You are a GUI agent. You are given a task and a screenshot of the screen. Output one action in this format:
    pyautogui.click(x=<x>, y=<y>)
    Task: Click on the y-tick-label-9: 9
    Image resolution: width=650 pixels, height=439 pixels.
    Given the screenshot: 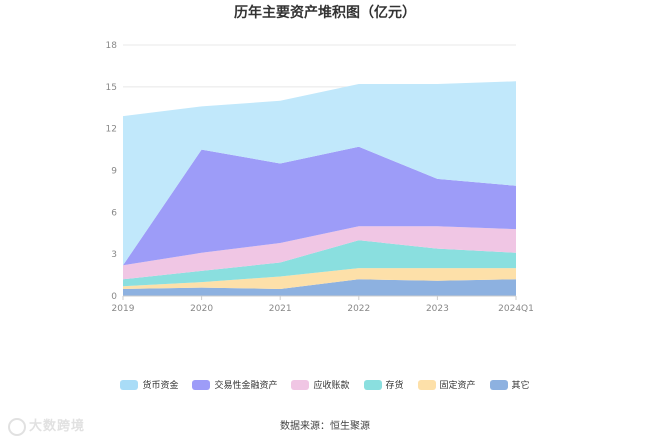 What is the action you would take?
    pyautogui.click(x=114, y=172)
    